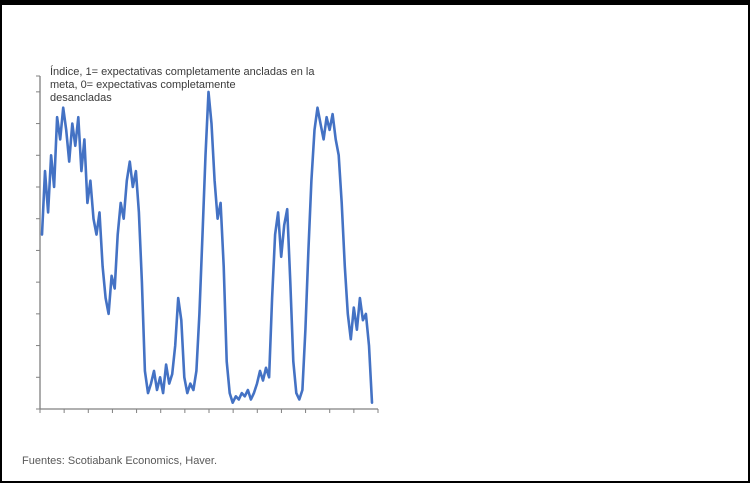 The height and width of the screenshot is (483, 750). Describe the element at coordinates (81, 98) in the screenshot. I see `annotation-line-3: desancladas` at that location.